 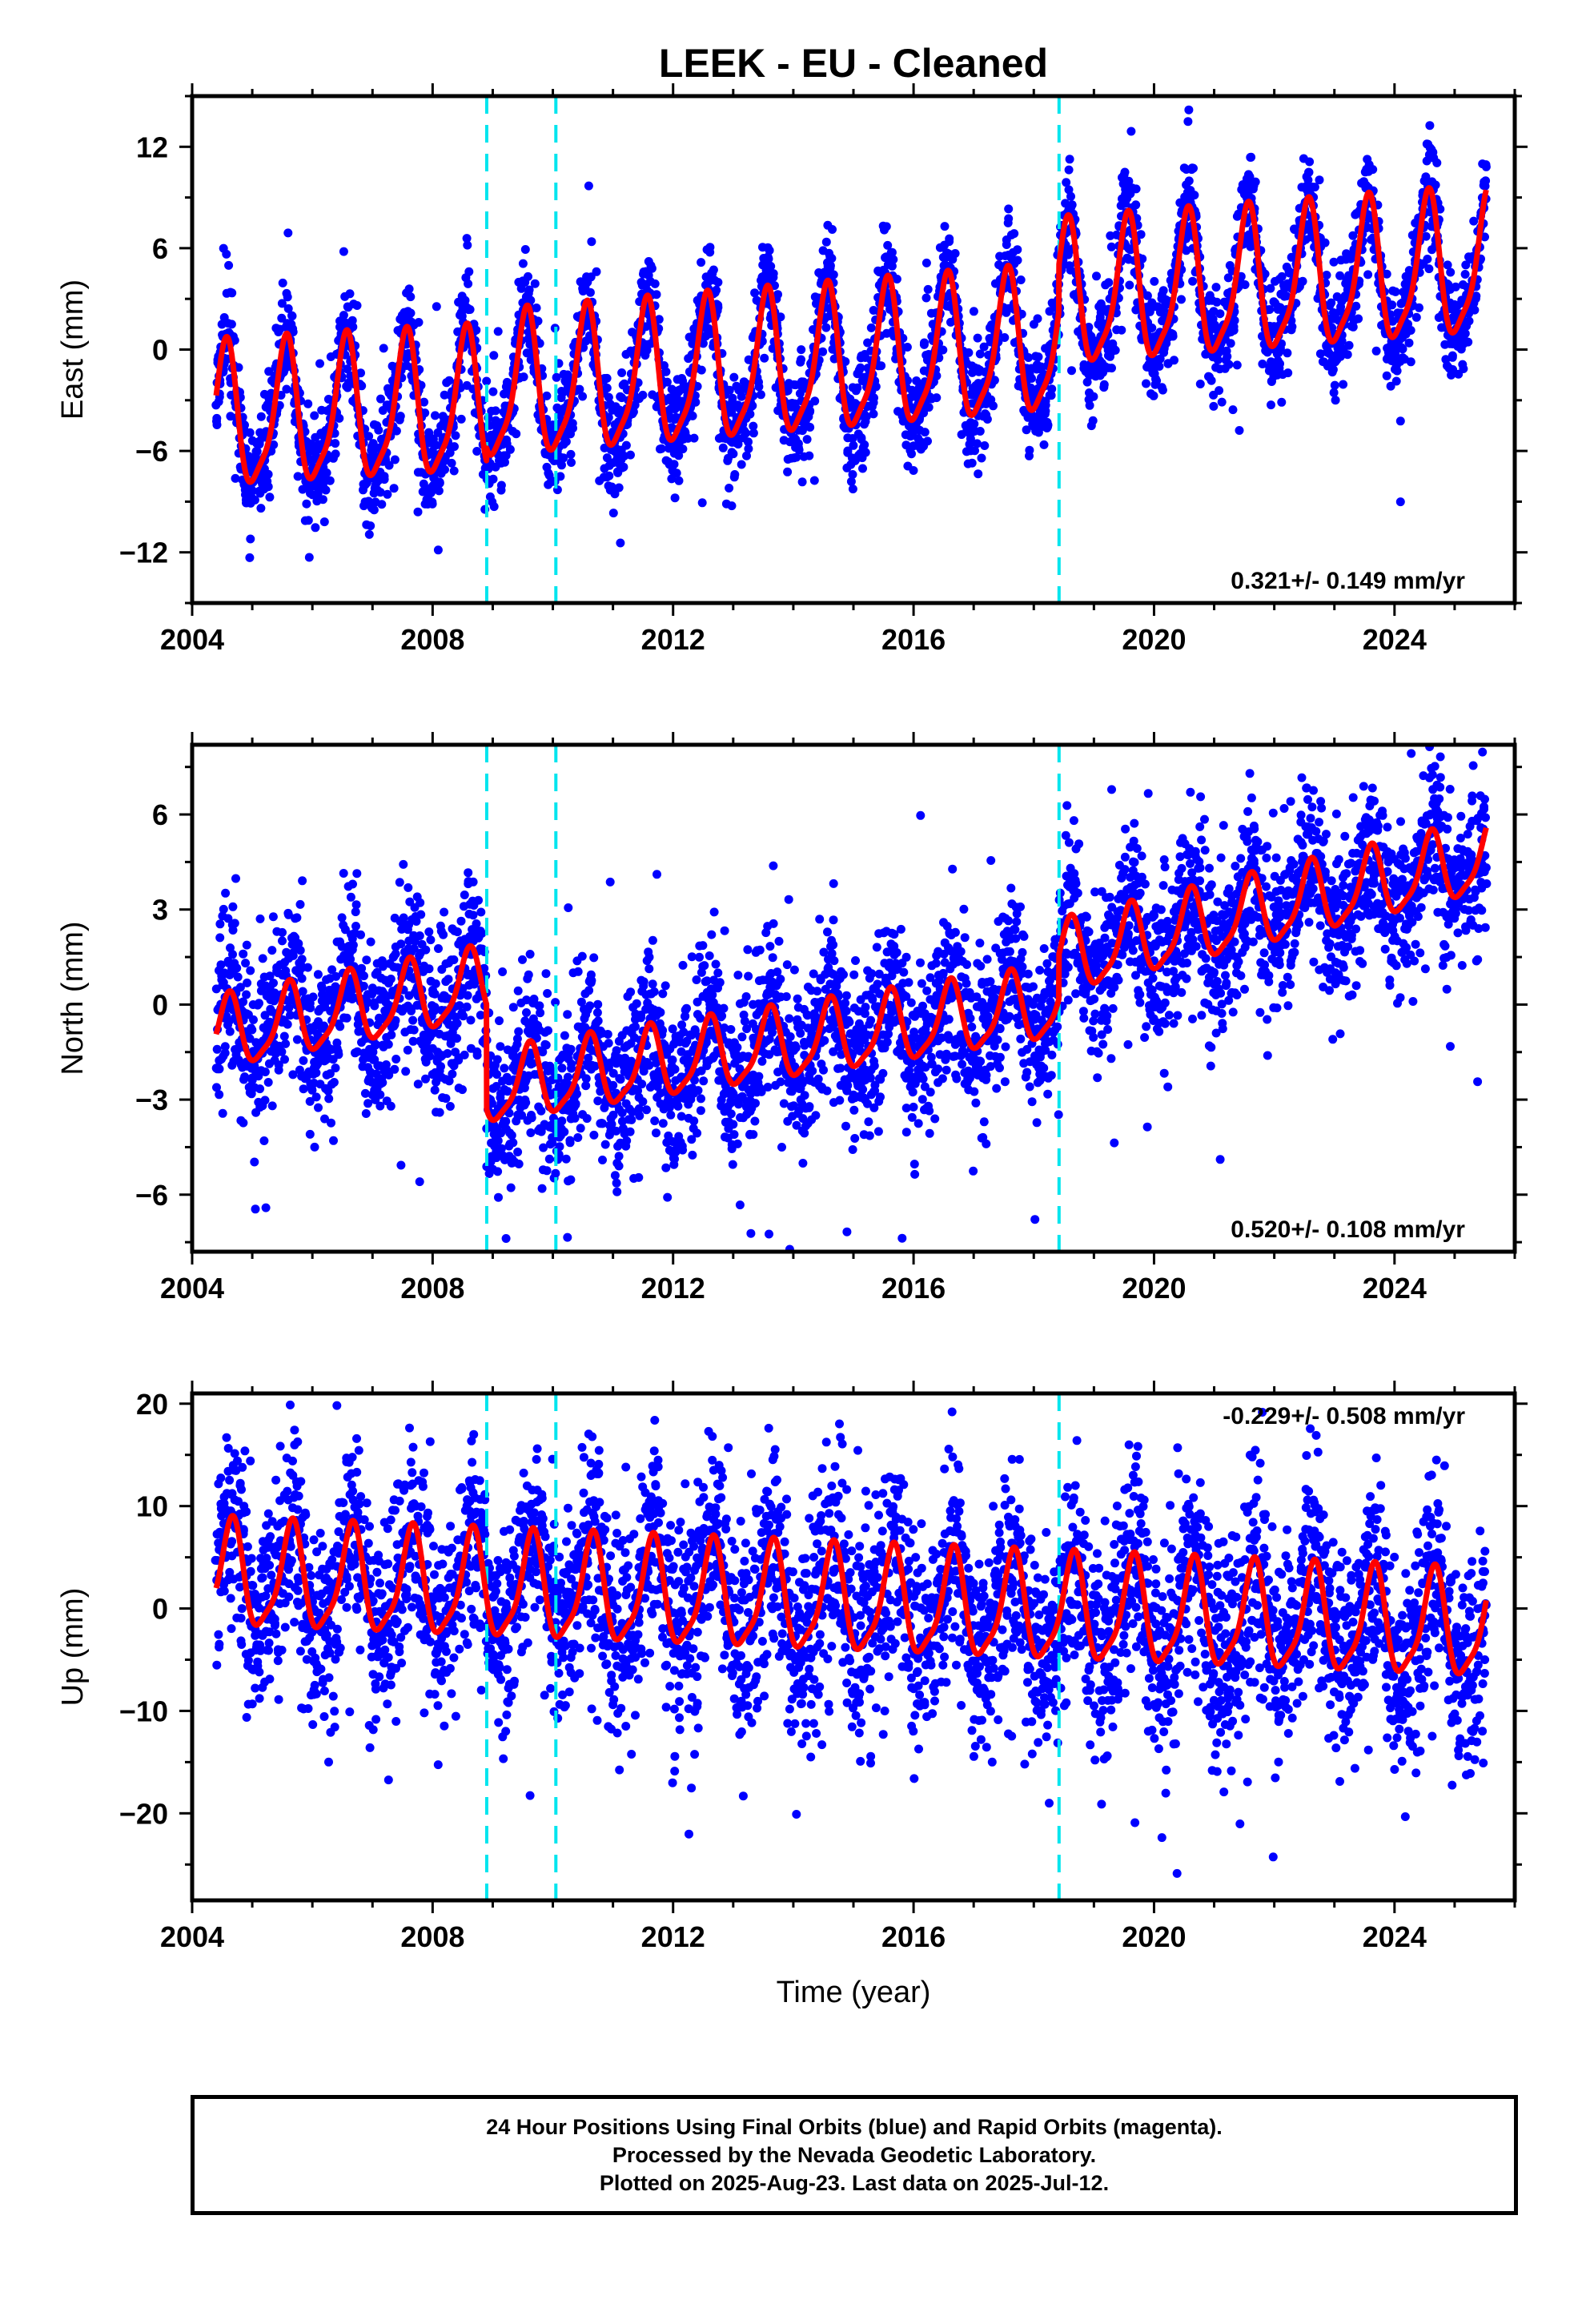 What do you see at coordinates (673, 639) in the screenshot?
I see `x-tick-label: 2012` at bounding box center [673, 639].